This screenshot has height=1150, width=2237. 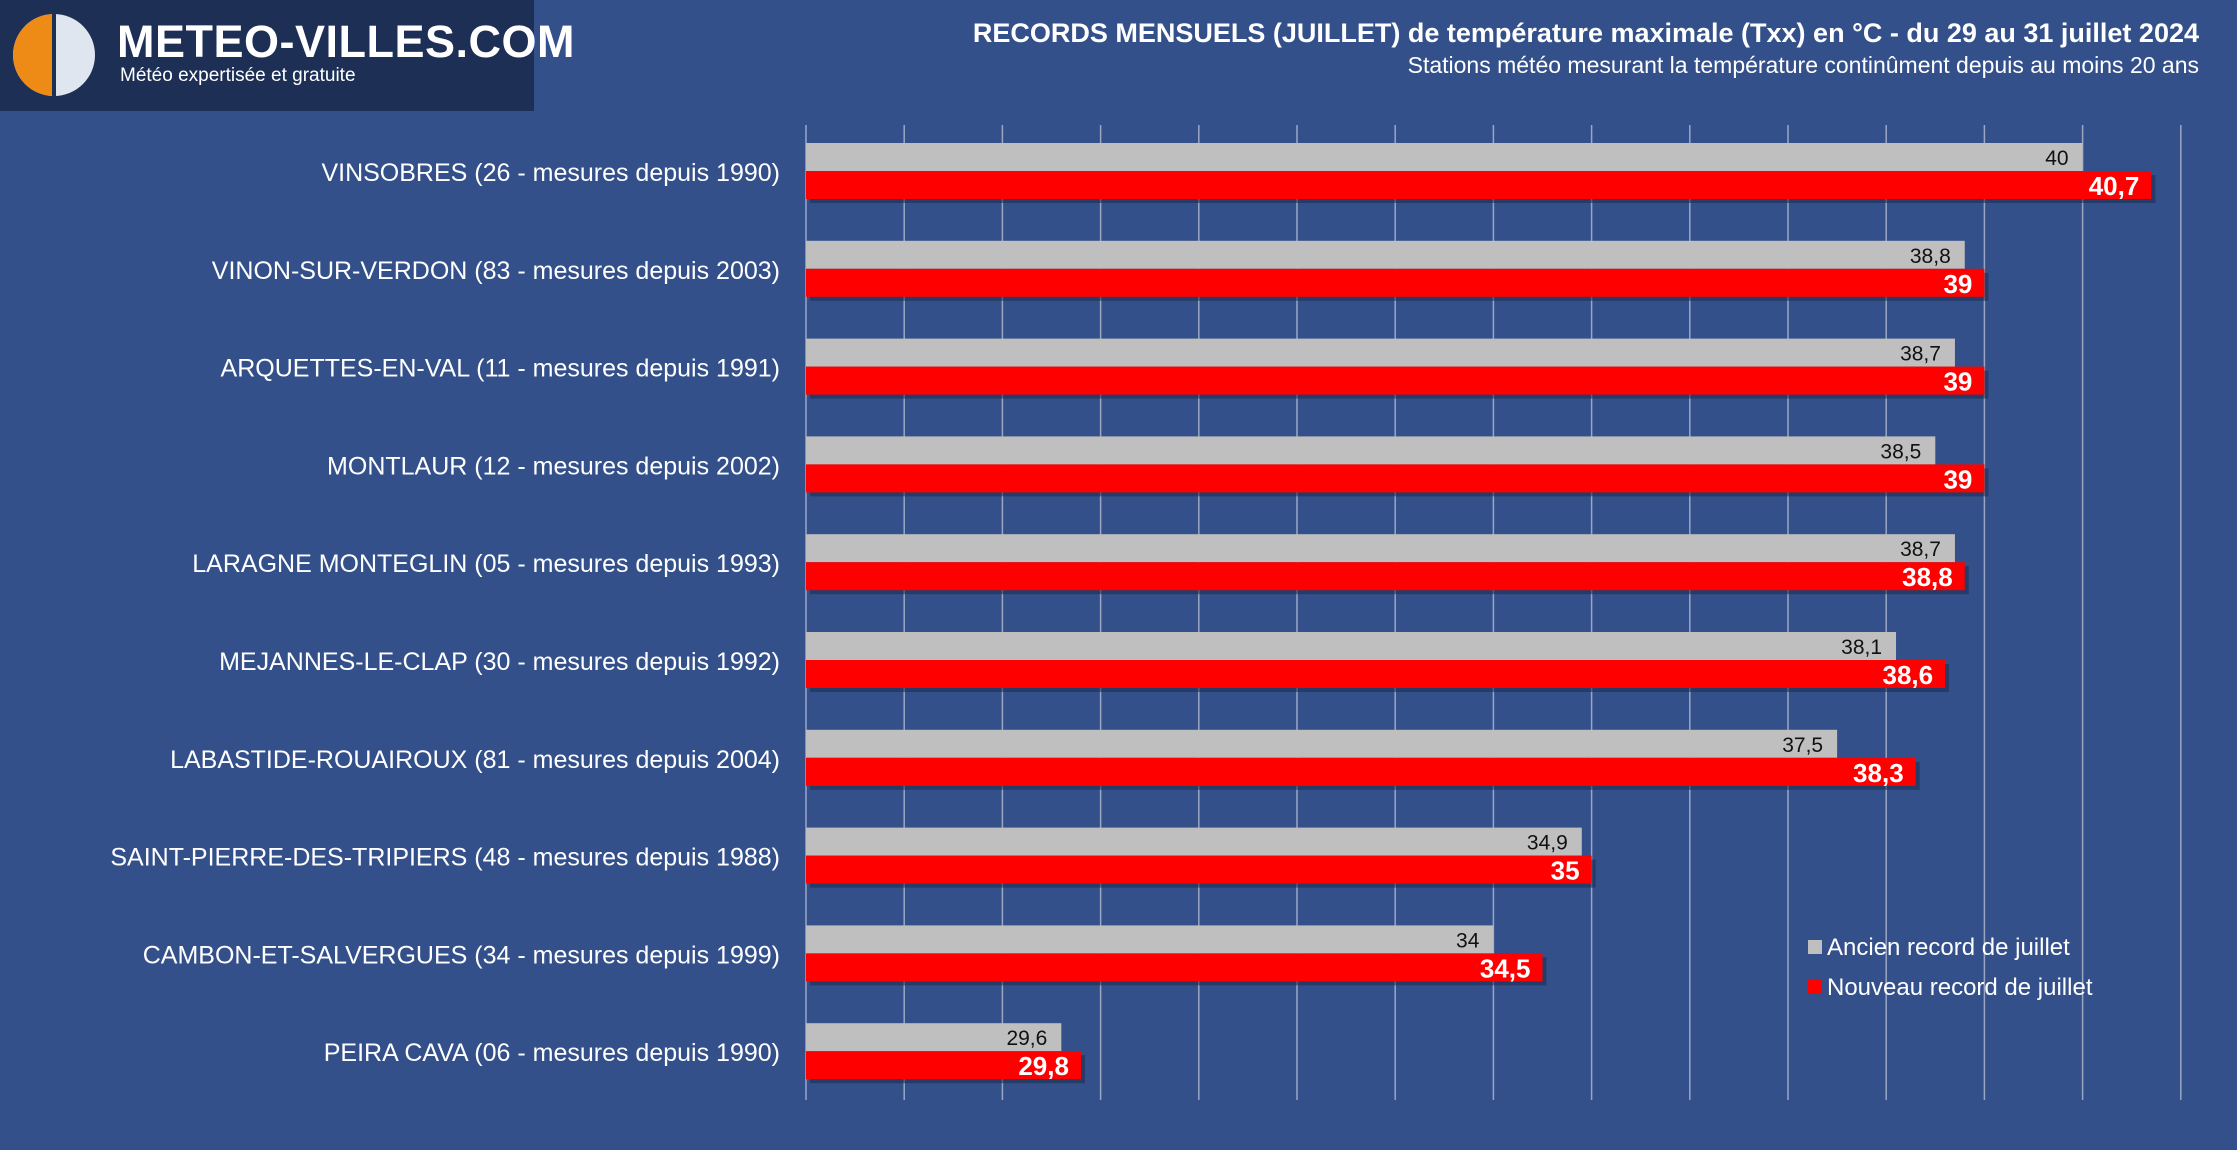 I want to click on data-label-new-record: 40,7, so click(x=2114, y=186).